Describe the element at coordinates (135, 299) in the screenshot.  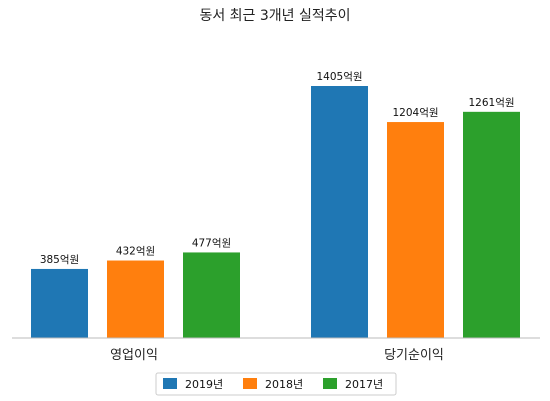
I see `bar-operating-2018` at that location.